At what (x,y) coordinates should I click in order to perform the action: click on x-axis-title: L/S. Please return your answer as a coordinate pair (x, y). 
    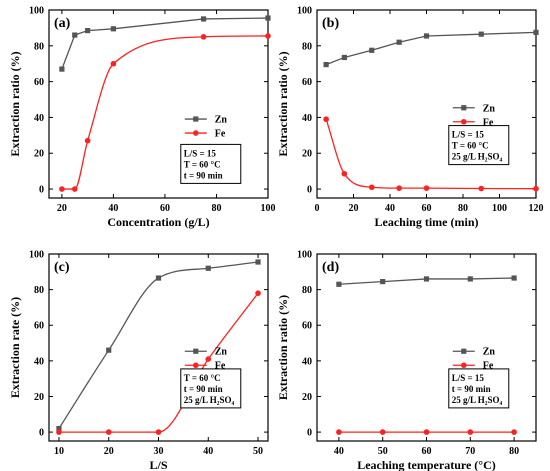
    Looking at the image, I should click on (158, 464).